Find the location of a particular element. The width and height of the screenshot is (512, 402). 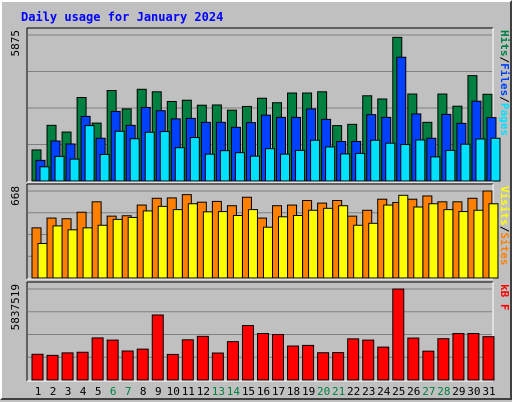

day-label-13: 13 is located at coordinates (218, 391).